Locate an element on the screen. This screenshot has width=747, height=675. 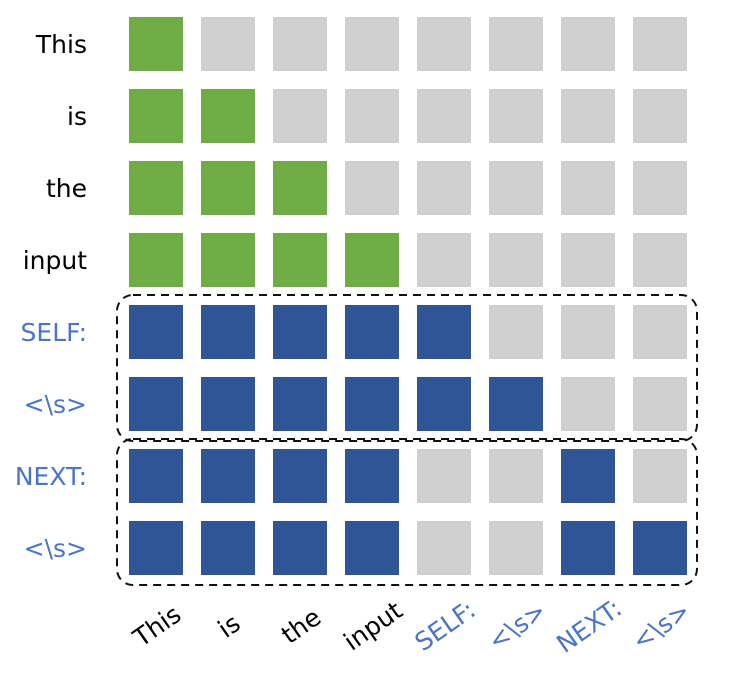
row-label: input is located at coordinates (55, 260).